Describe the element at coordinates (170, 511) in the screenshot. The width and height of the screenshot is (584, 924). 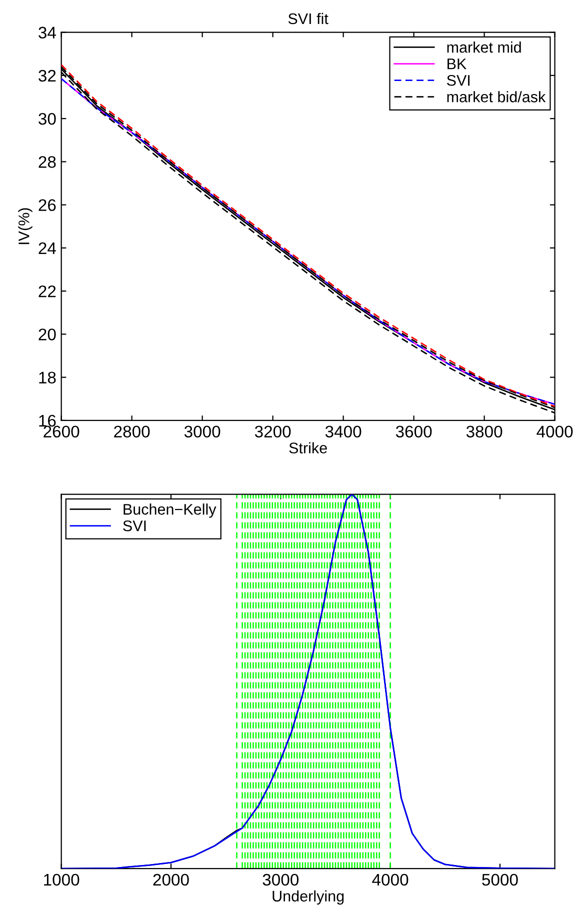
I see `legend-label: Buchen−Kelly` at that location.